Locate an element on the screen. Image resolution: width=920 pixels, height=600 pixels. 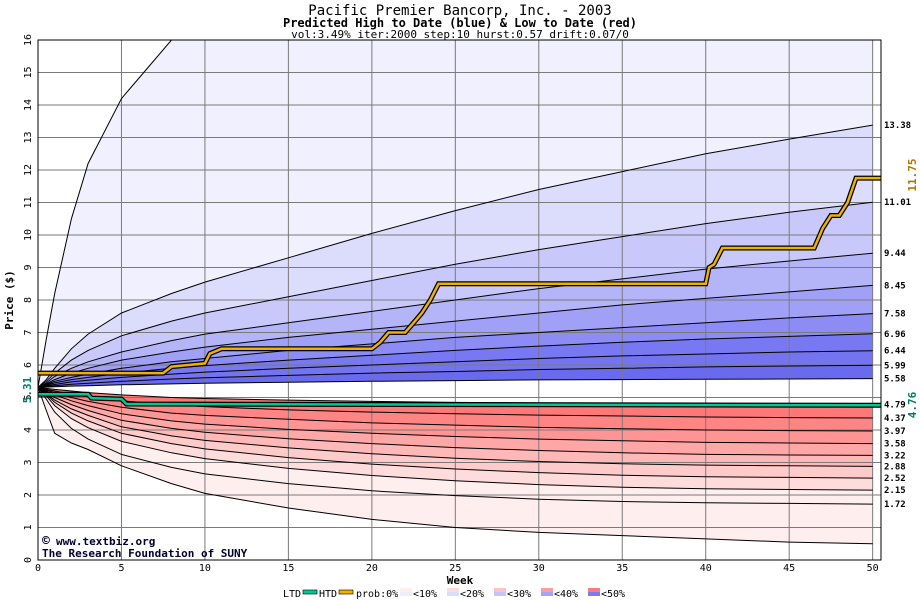
legend-label: <50% is located at coordinates (613, 594).